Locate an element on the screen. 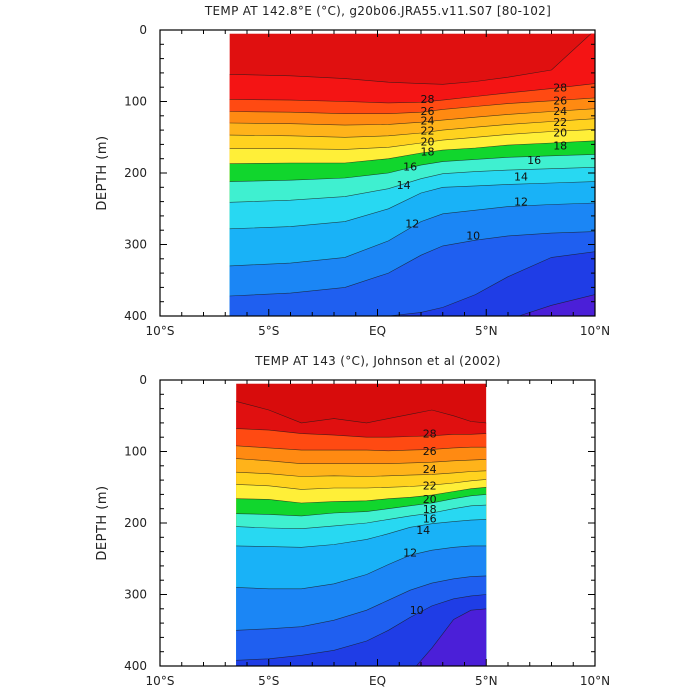  bottom-title: TEMP AT 143 (°C), Johnson et al (2002) is located at coordinates (377, 361).